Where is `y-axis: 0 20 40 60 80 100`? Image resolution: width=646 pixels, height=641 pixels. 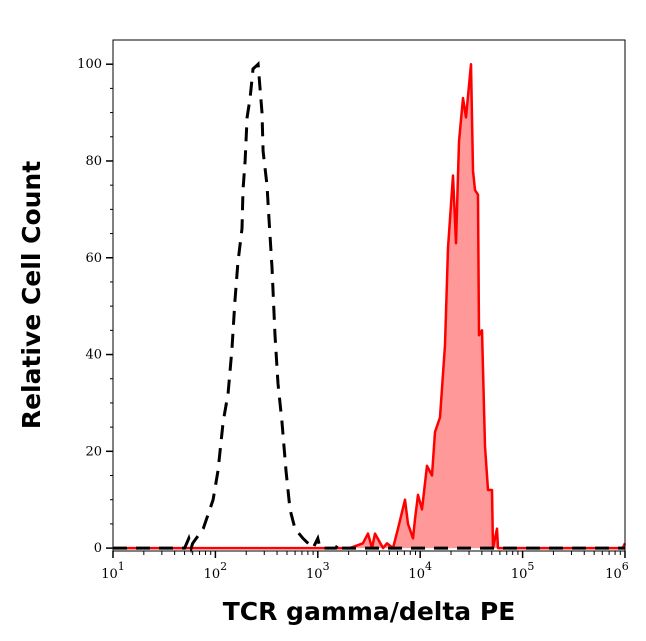
y-axis: 0 20 40 60 80 100 is located at coordinates (95, 306).